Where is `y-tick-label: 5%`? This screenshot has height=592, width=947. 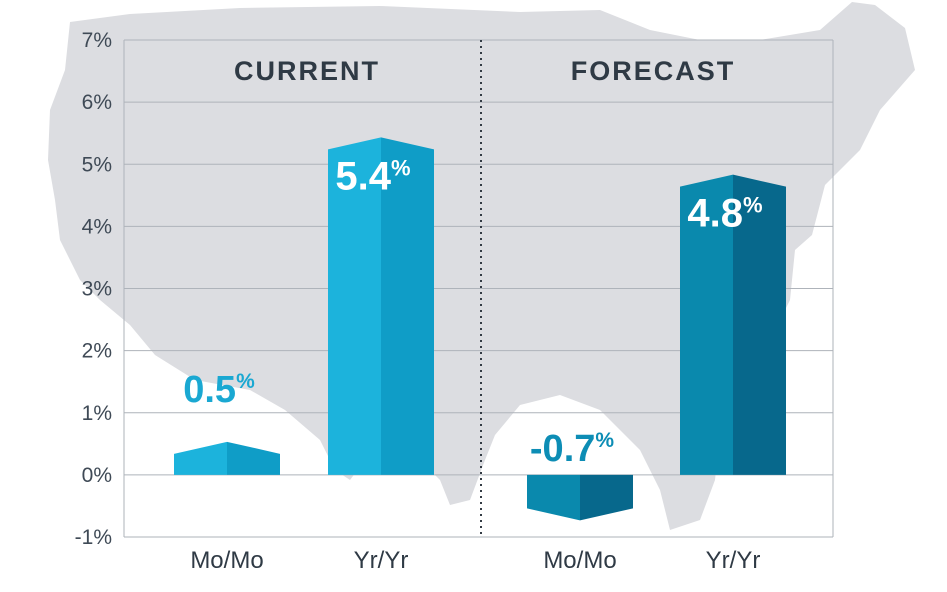
y-tick-label: 5% is located at coordinates (97, 164).